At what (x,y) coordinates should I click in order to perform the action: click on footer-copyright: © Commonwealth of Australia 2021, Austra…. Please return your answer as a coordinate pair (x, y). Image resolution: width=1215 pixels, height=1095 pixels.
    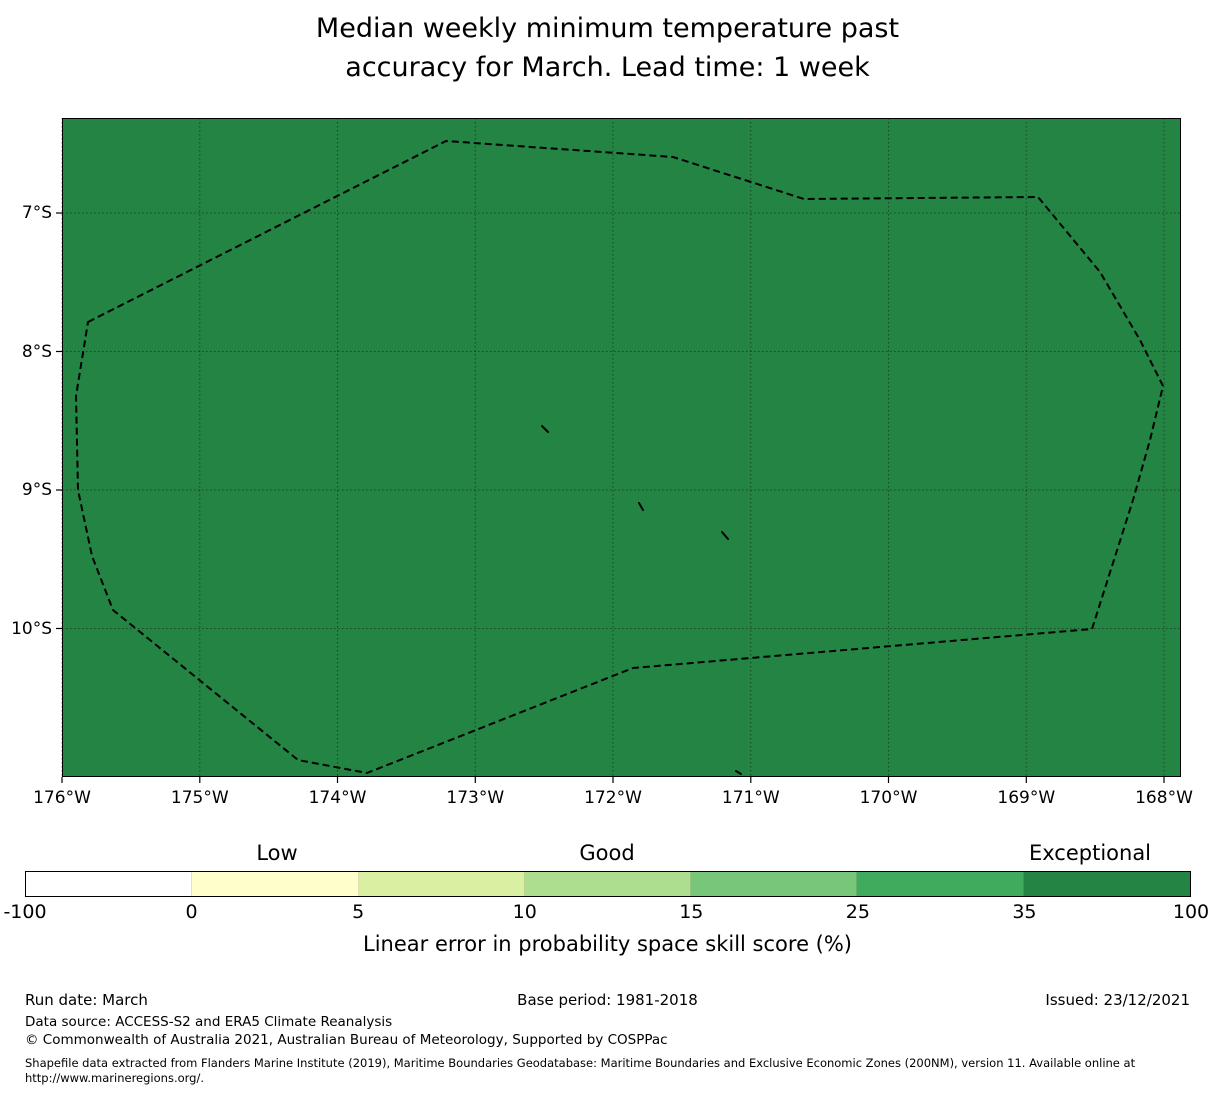
    Looking at the image, I should click on (346, 1040).